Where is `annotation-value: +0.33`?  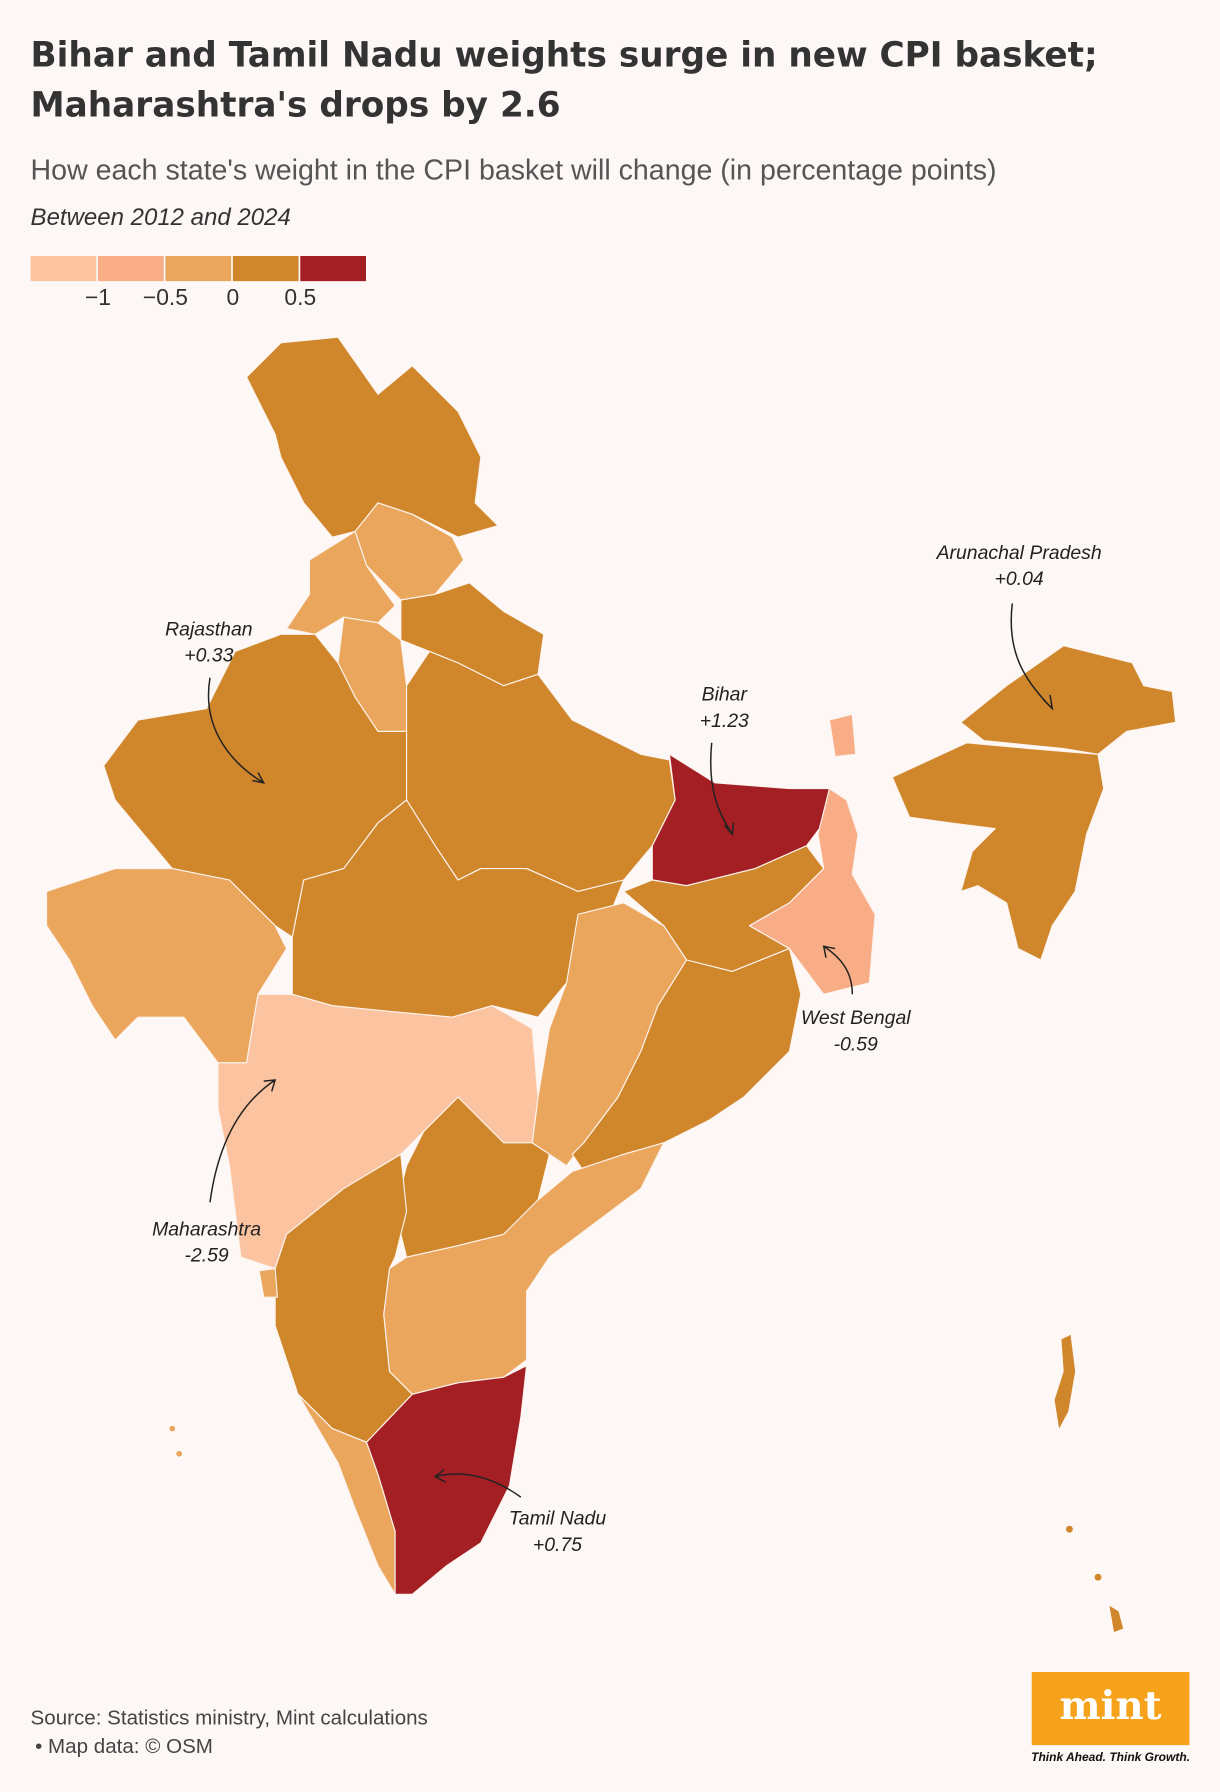
annotation-value: +0.33 is located at coordinates (208, 656).